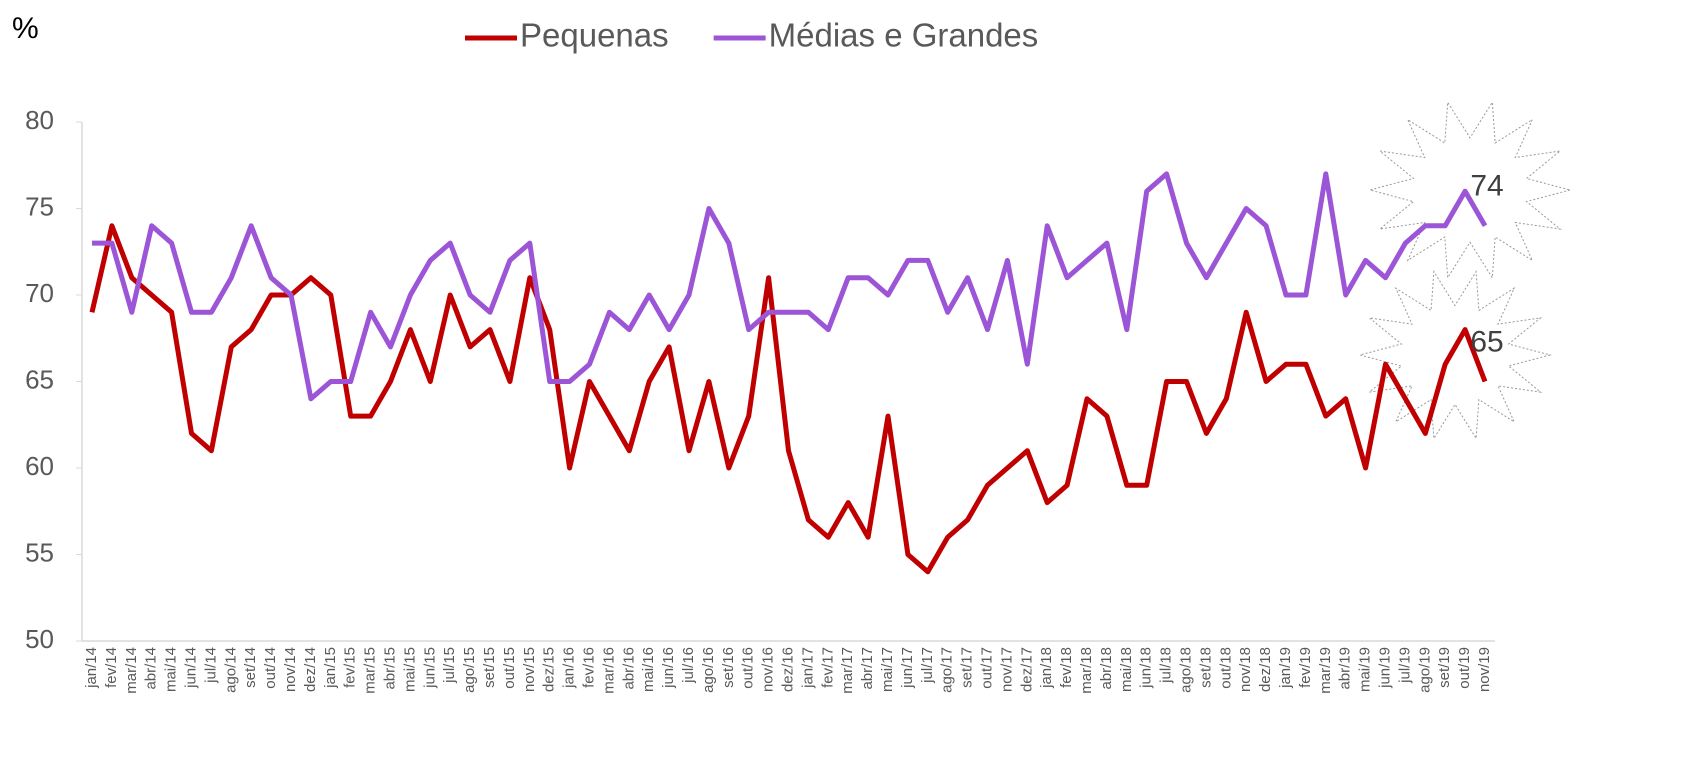 This screenshot has height=771, width=1687. What do you see at coordinates (904, 35) in the screenshot?
I see `legend-label: Médias e Grandes` at bounding box center [904, 35].